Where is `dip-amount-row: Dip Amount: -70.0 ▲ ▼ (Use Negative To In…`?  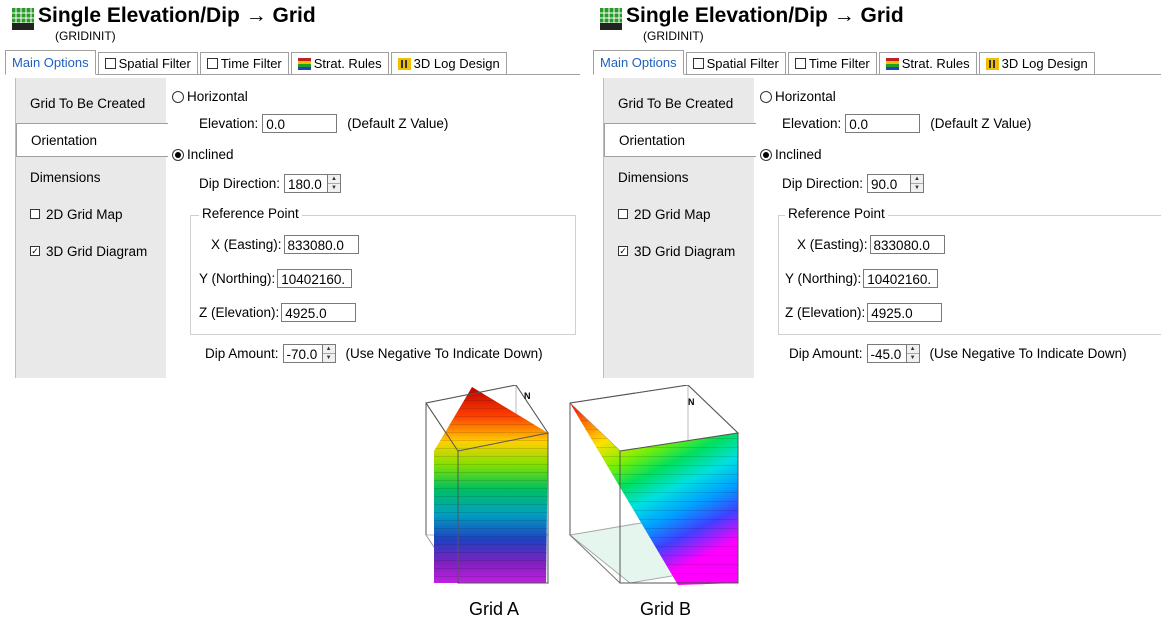
dip-amount-row: Dip Amount: -70.0 ▲ ▼ (Use Negative To In… is located at coordinates (374, 353).